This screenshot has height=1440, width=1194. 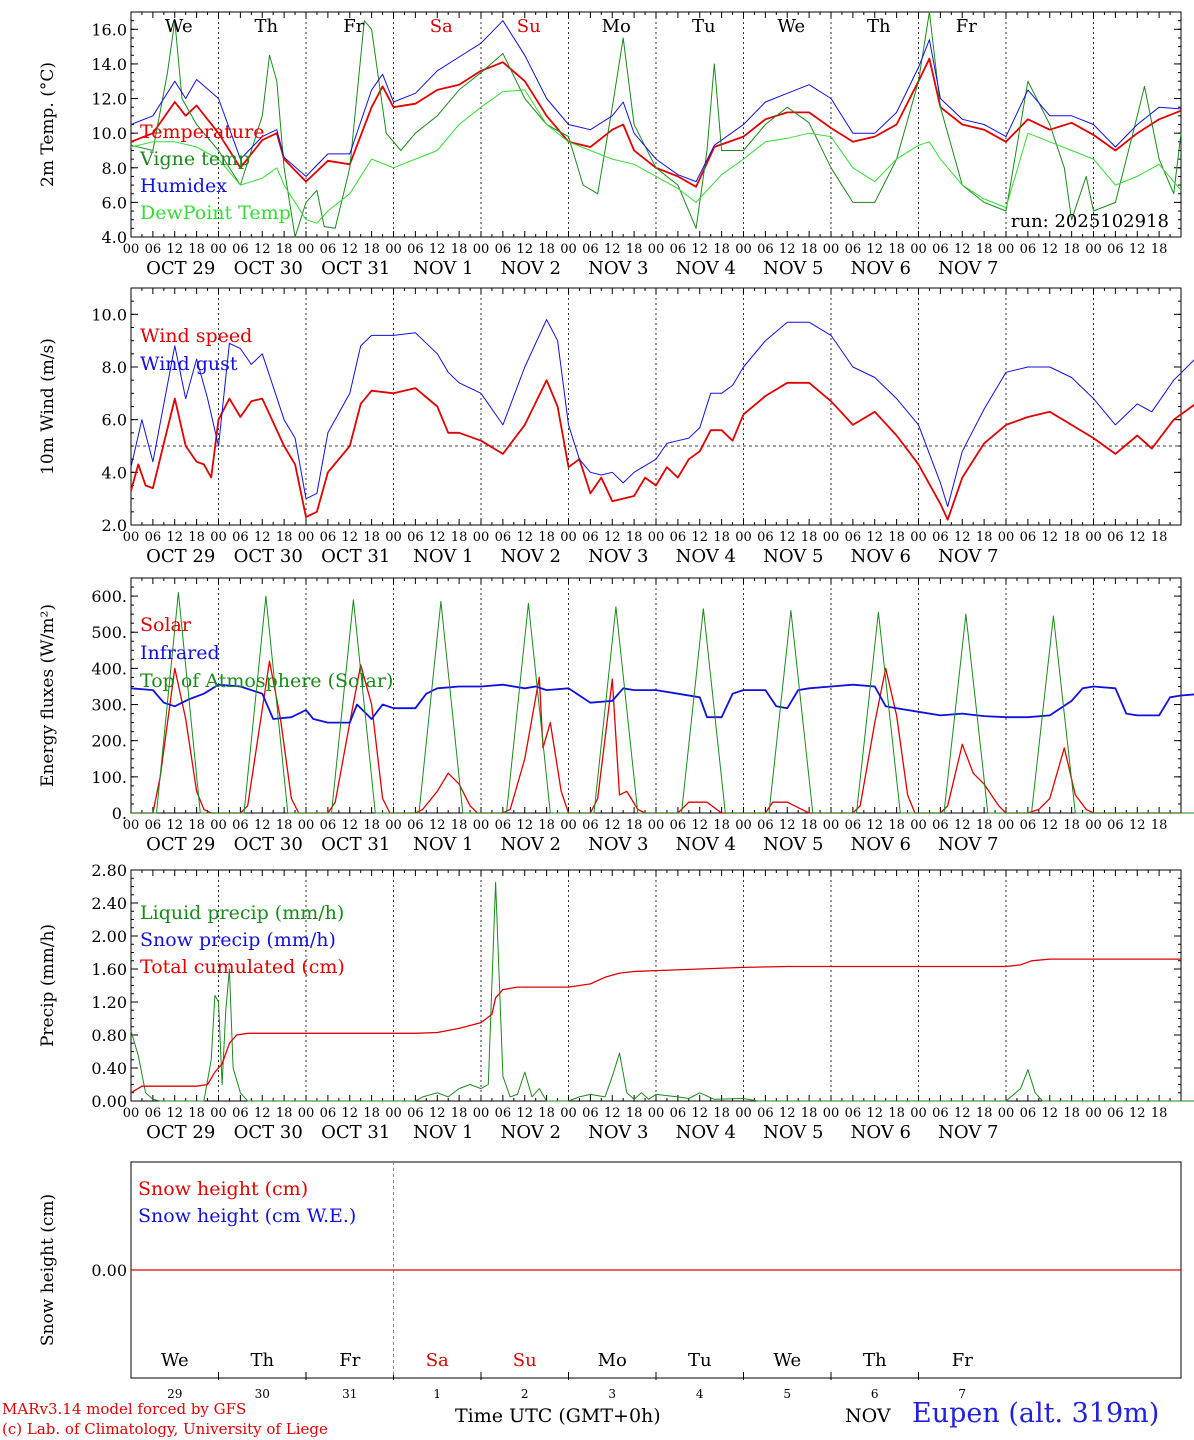 I want to click on y-tick-label: 600., so click(x=109, y=596).